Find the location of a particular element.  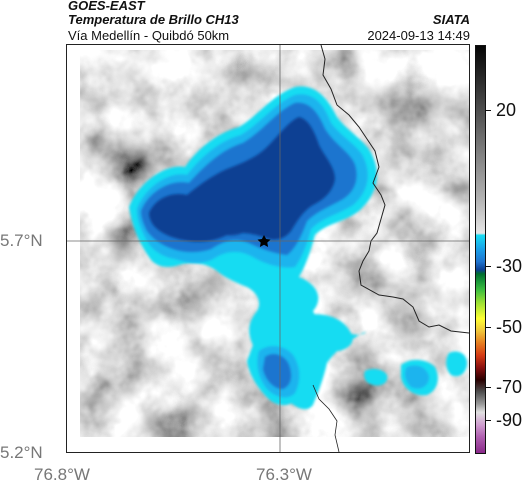

municipal-boundary is located at coordinates (326, 418).